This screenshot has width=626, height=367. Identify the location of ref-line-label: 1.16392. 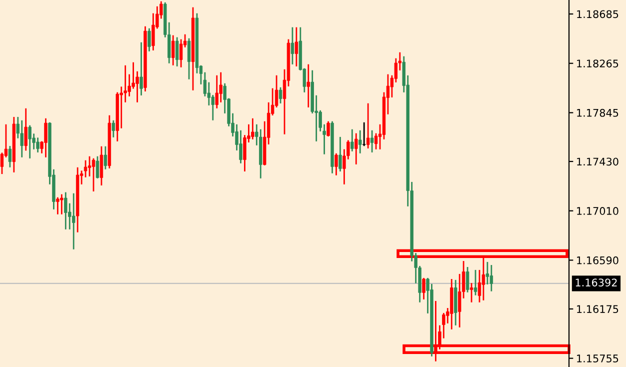
(596, 282).